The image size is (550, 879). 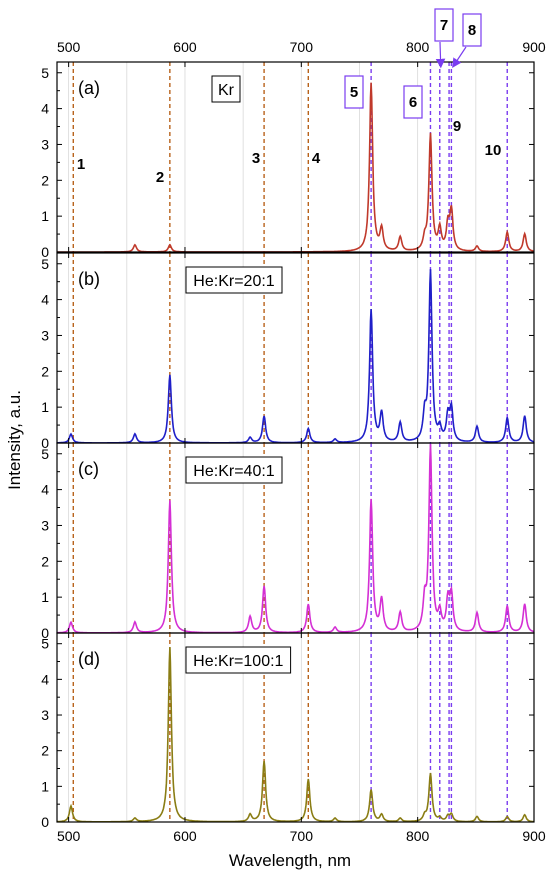 I want to click on marker-label-8: 8, so click(x=472, y=30).